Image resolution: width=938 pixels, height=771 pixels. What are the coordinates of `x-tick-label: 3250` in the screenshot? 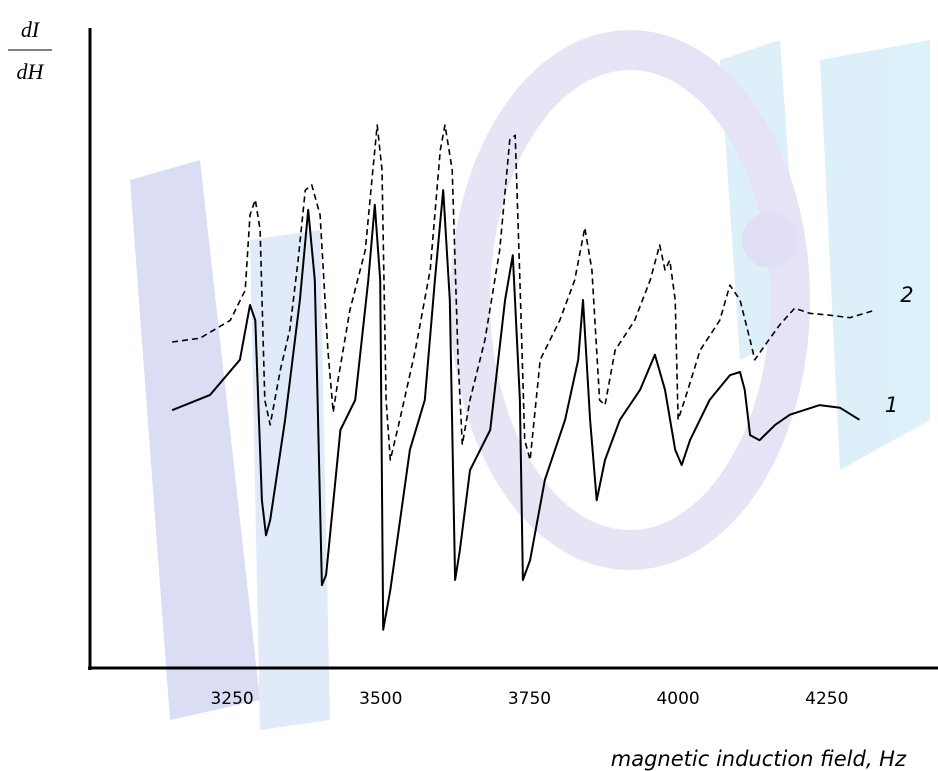 It's located at (231, 699).